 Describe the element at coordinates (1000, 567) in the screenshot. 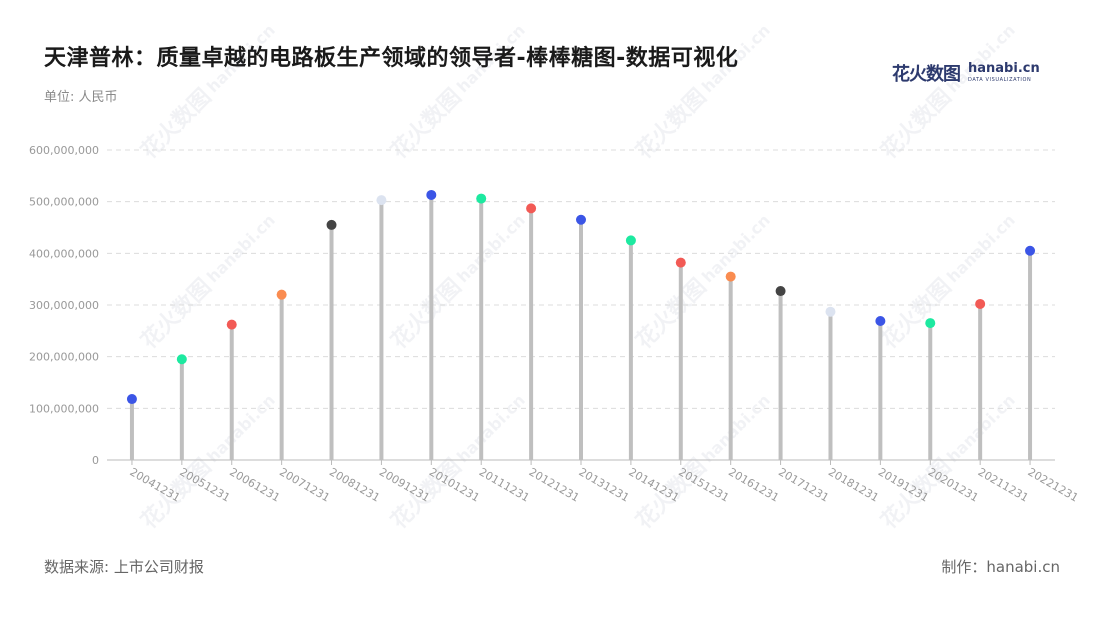

I see `maker-credit: 制作：hanabi.cn` at that location.